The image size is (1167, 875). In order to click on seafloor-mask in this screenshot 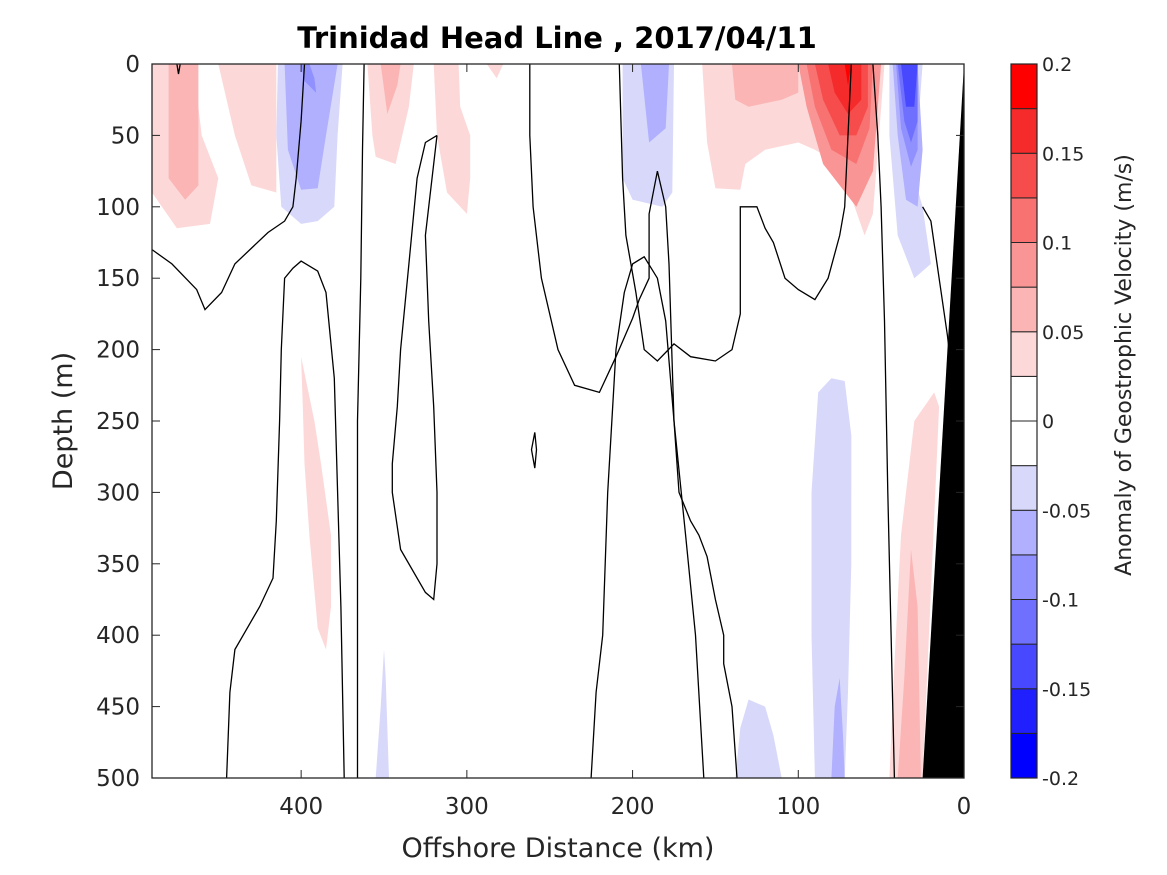, I will do `click(943, 421)`.